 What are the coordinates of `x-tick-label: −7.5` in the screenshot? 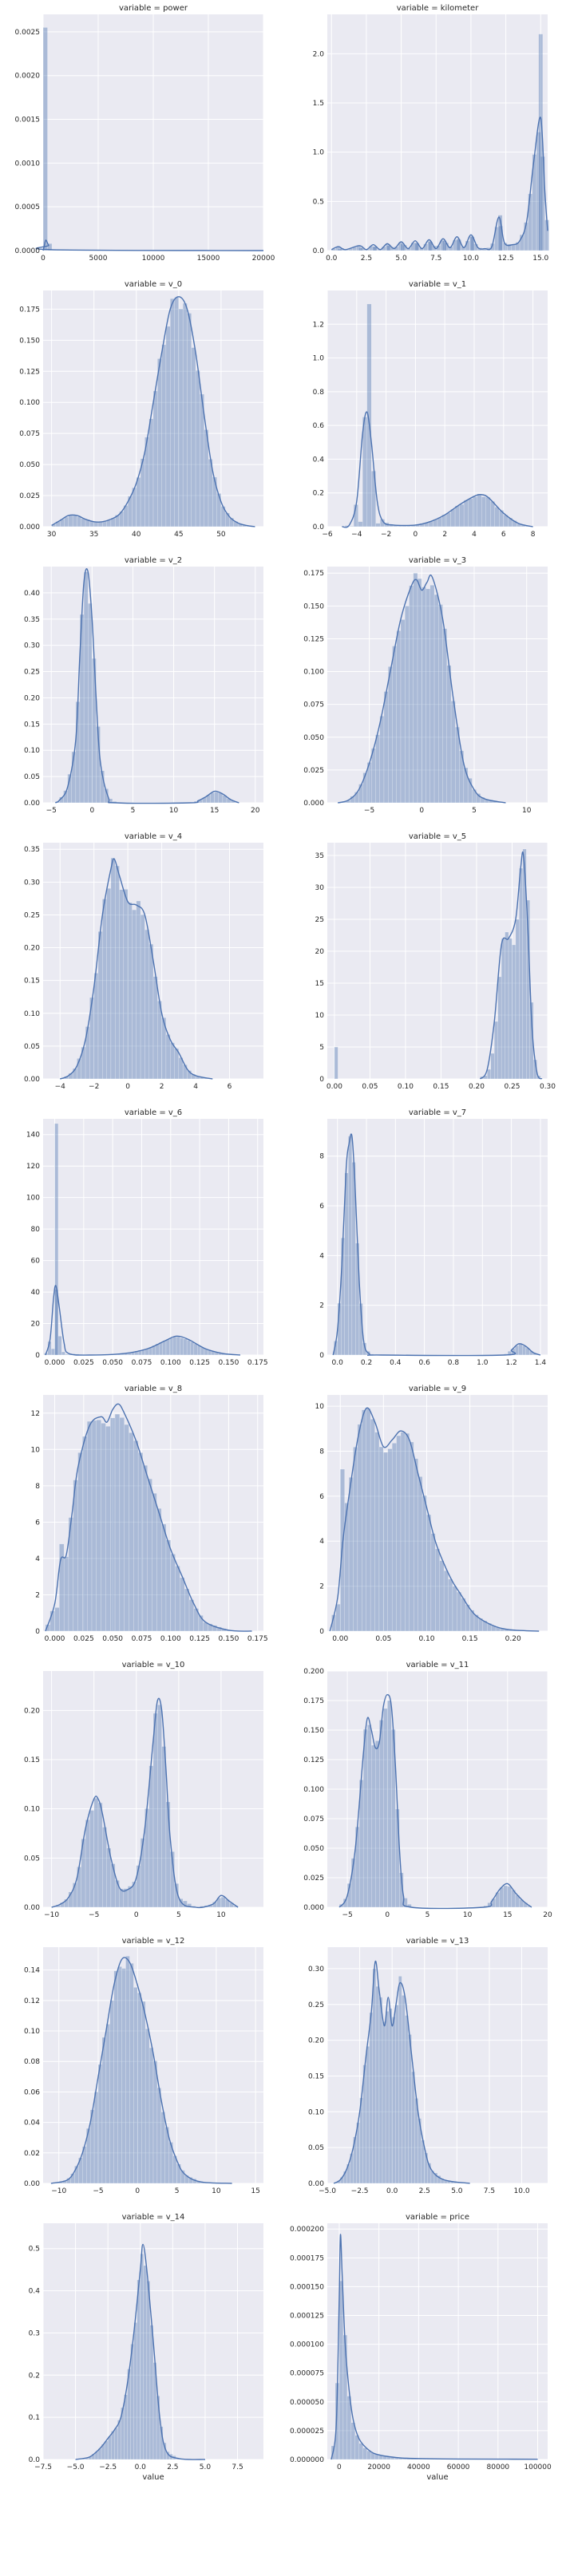 It's located at (43, 2467).